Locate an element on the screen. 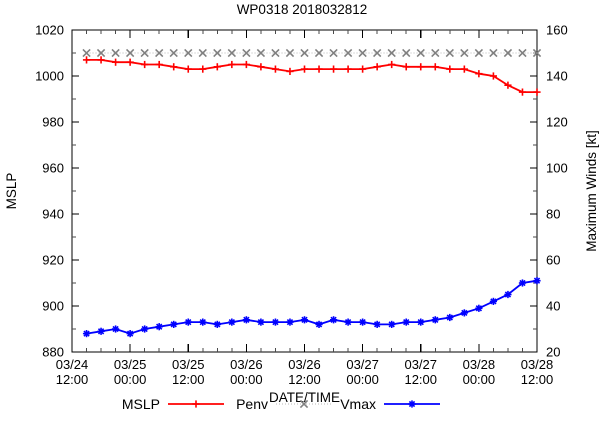 The image size is (606, 432). chart-title: WP0318 2018032812 is located at coordinates (302, 9).